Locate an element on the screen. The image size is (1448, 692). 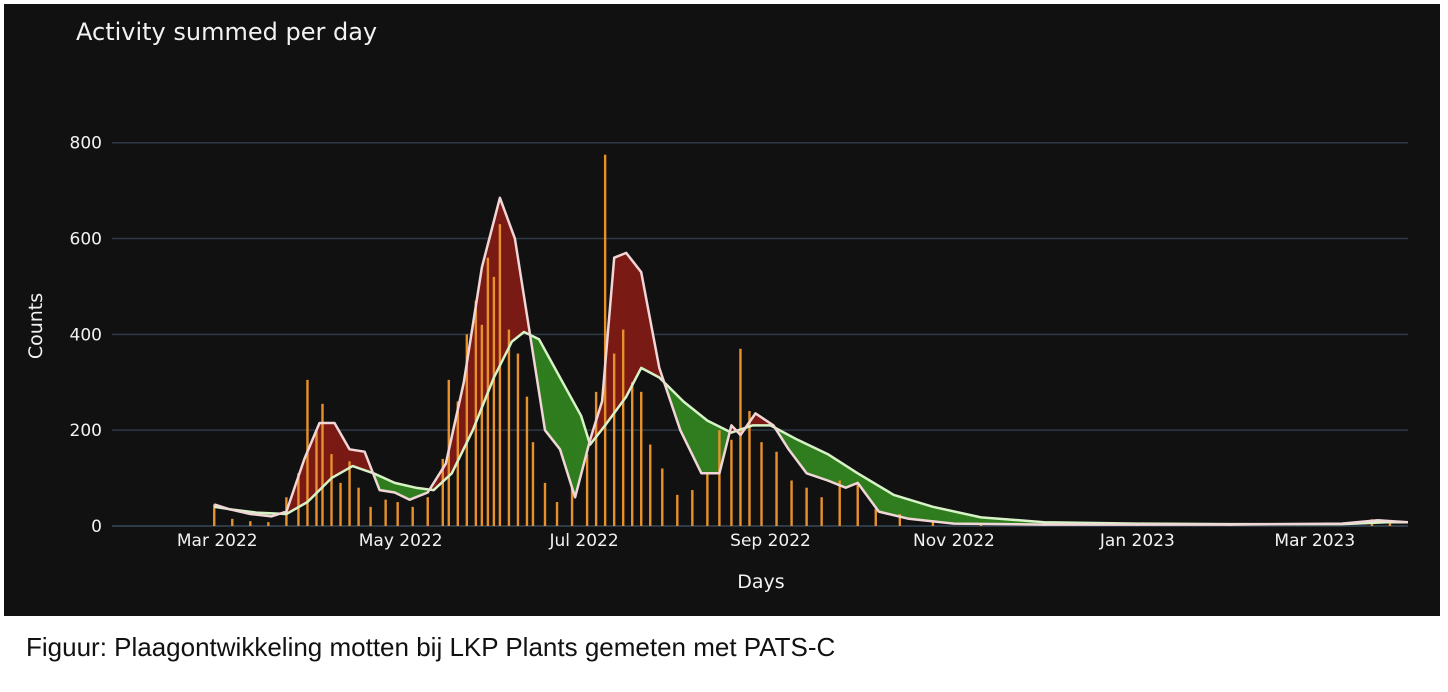
x-tick-label: Mar 2023 is located at coordinates (1314, 541).